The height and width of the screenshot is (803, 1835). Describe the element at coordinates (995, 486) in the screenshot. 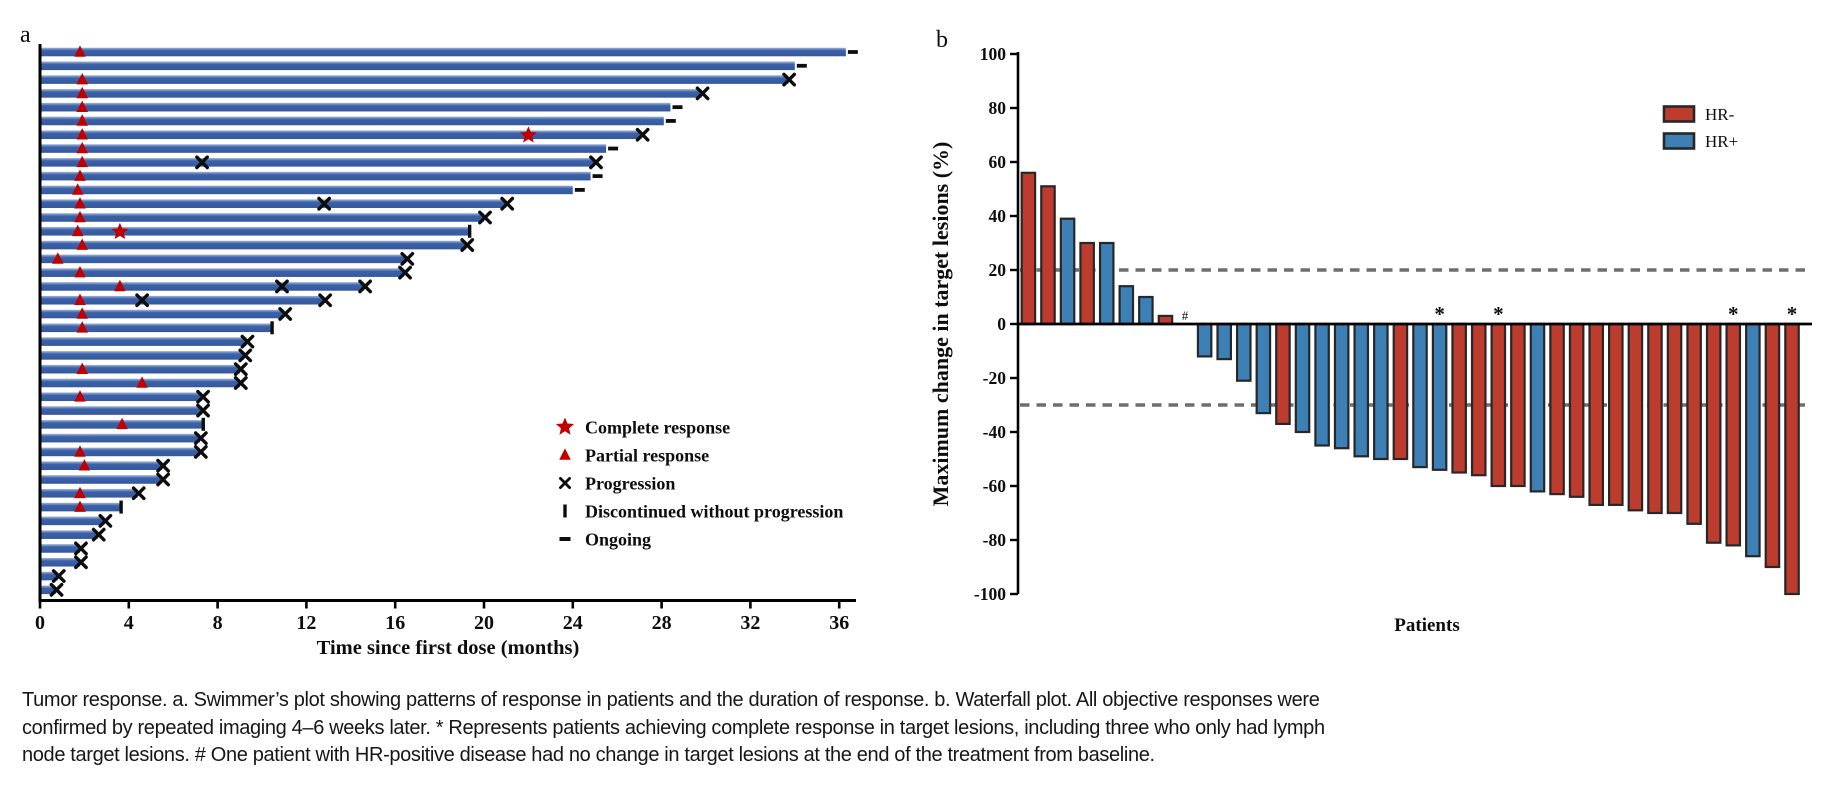

I see `y-tick-label: -60` at that location.